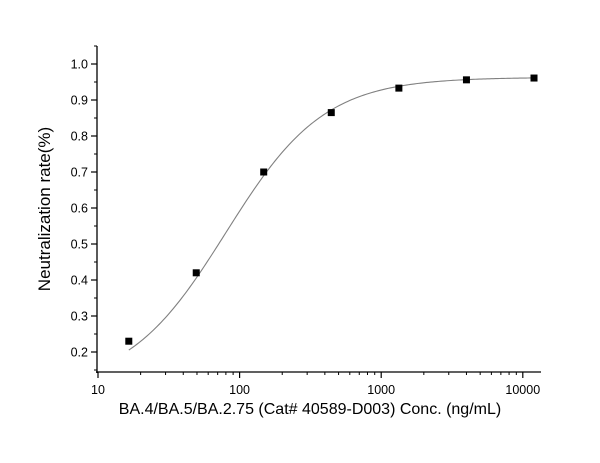 The image size is (600, 463). Describe the element at coordinates (79, 353) in the screenshot. I see `y-tick-label: 0.2` at that location.